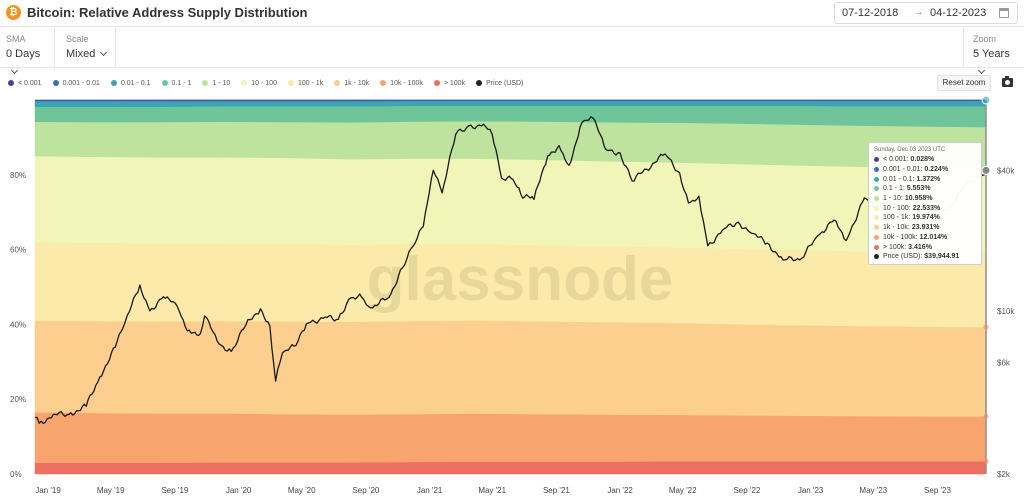 The image size is (1024, 499). I want to click on camera-icon, so click(1007, 81).